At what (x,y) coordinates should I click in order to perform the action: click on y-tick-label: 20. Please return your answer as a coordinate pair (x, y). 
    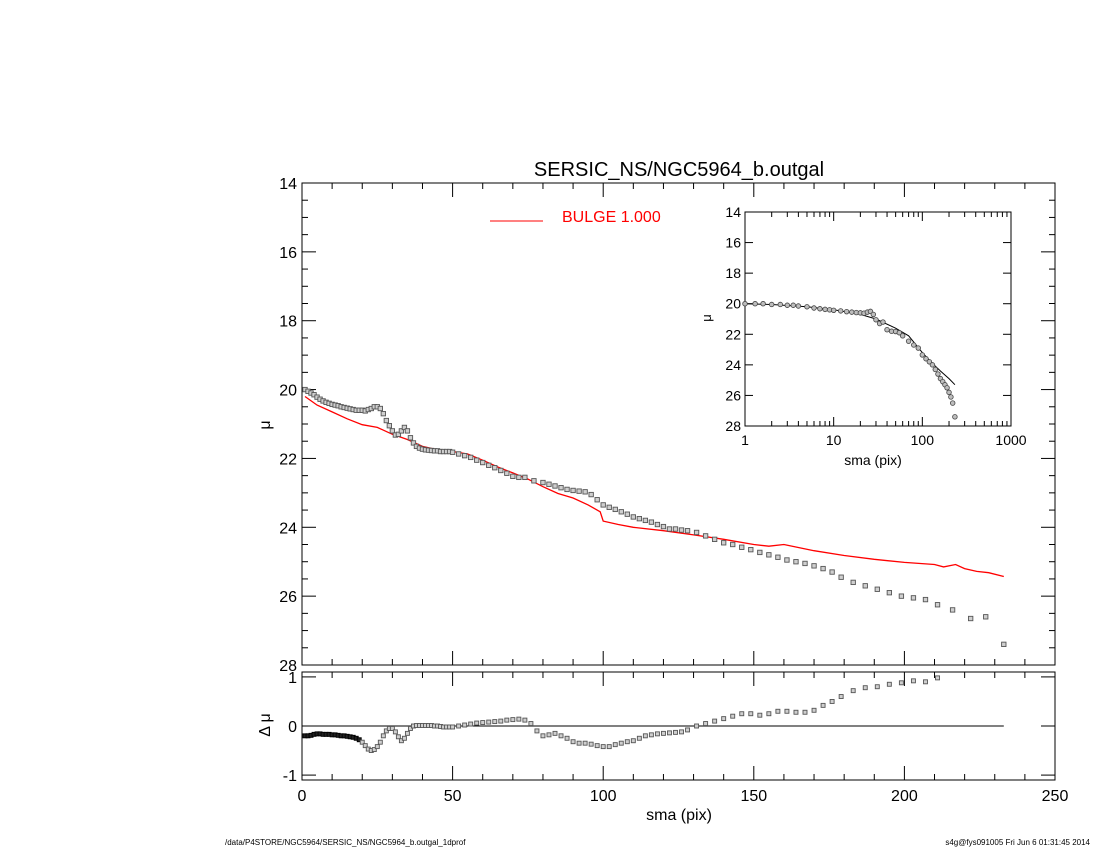
    Looking at the image, I should click on (288, 391).